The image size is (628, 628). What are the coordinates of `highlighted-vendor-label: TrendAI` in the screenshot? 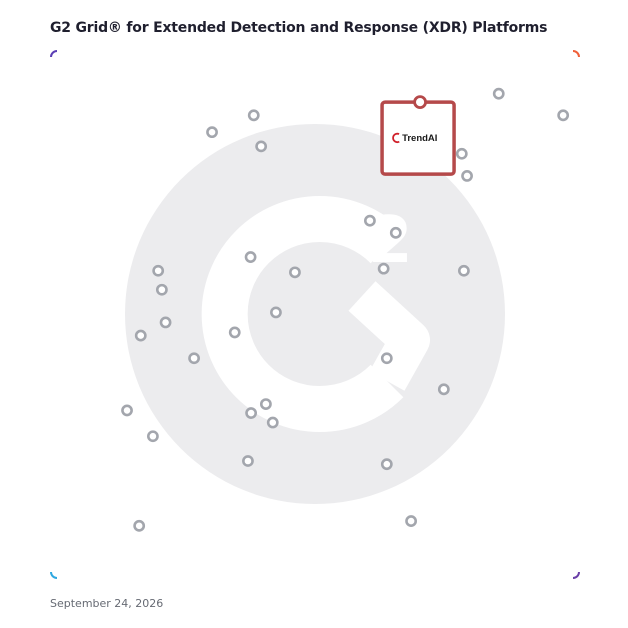 It's located at (419, 138).